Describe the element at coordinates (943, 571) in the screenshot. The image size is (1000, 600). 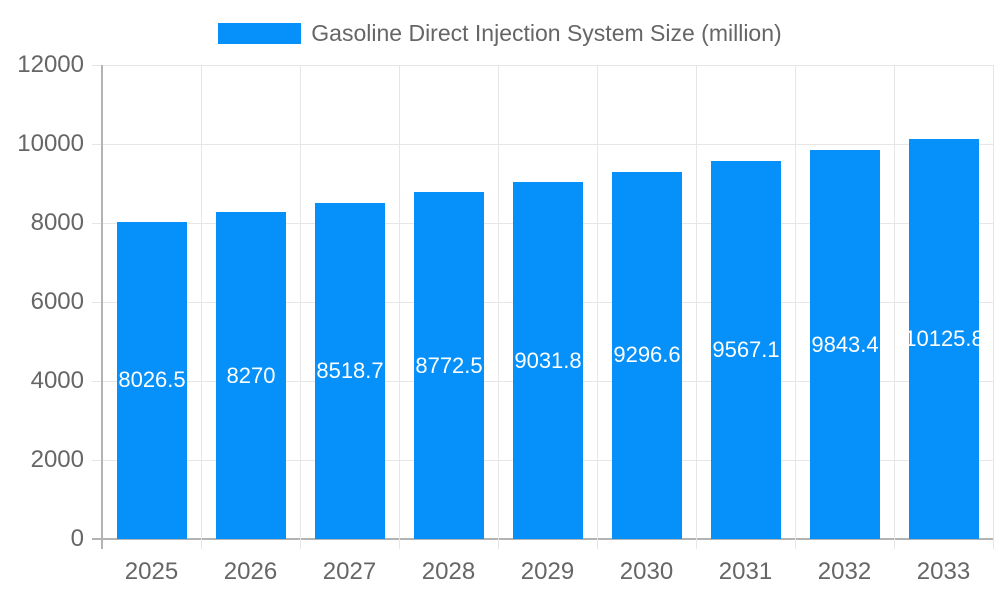
I see `x-tick-label: 2033` at that location.